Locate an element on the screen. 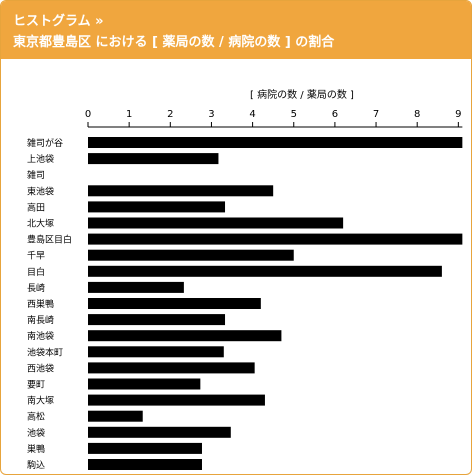 The width and height of the screenshot is (472, 475). category-label: 池袋本町 is located at coordinates (45, 352).